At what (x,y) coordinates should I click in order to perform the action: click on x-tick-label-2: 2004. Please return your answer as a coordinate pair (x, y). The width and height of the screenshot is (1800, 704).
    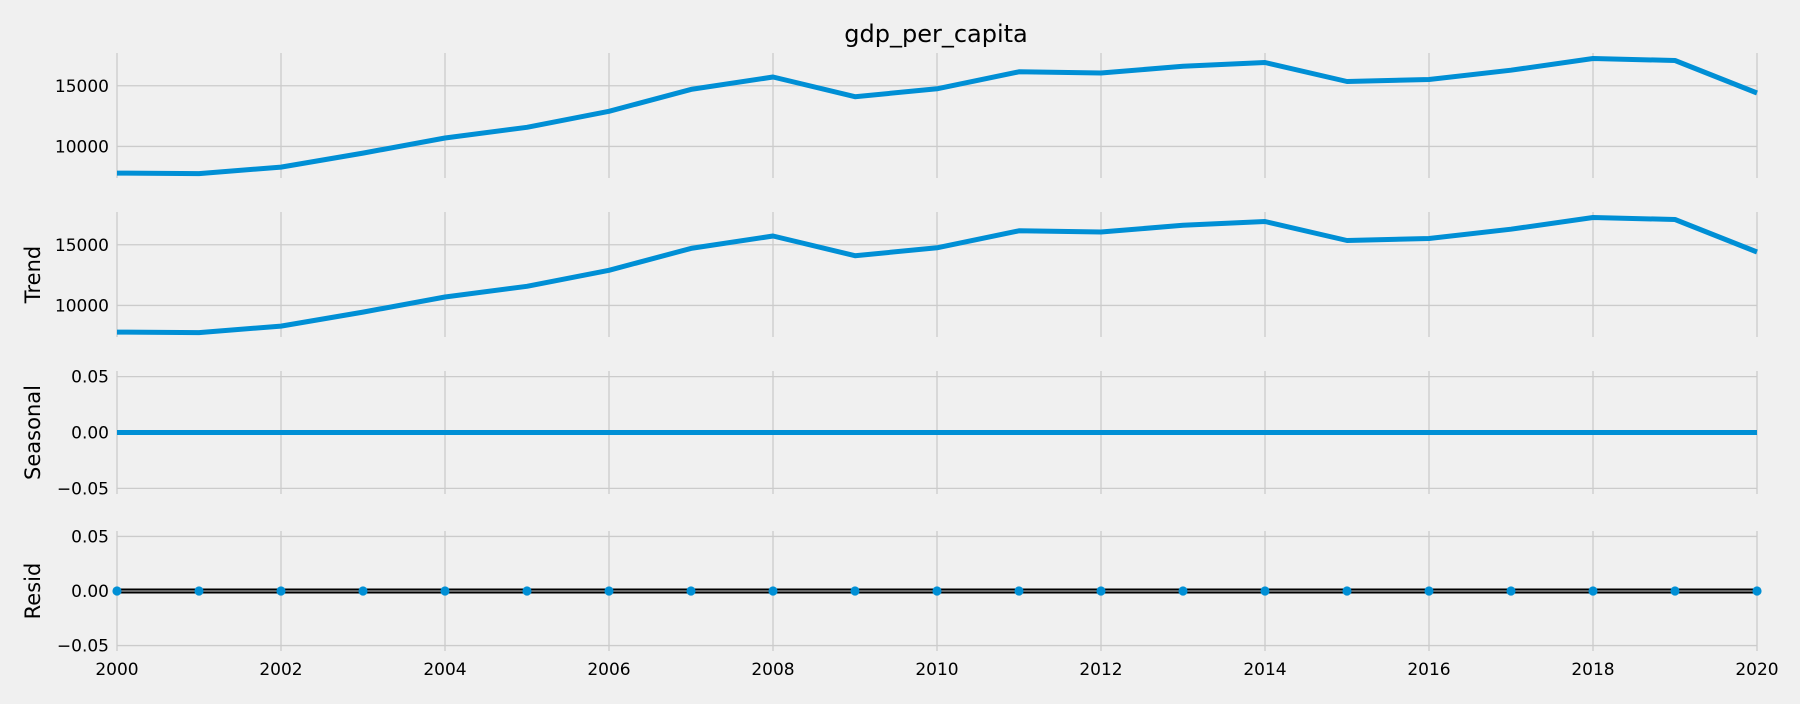
    Looking at the image, I should click on (444, 670).